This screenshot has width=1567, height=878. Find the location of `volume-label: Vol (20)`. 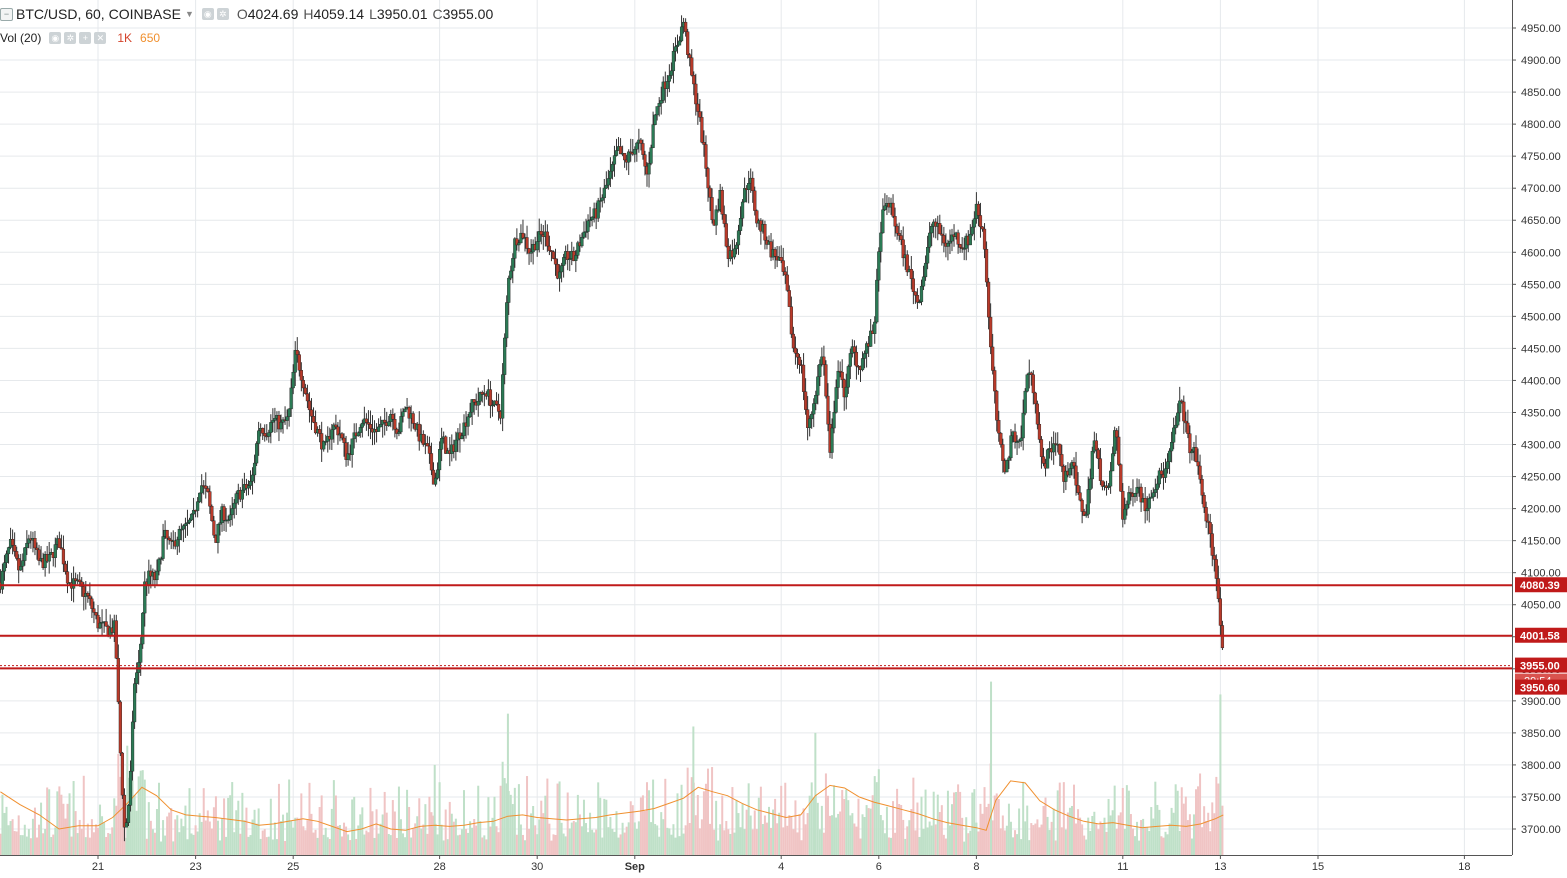

volume-label: Vol (20) is located at coordinates (21, 38).